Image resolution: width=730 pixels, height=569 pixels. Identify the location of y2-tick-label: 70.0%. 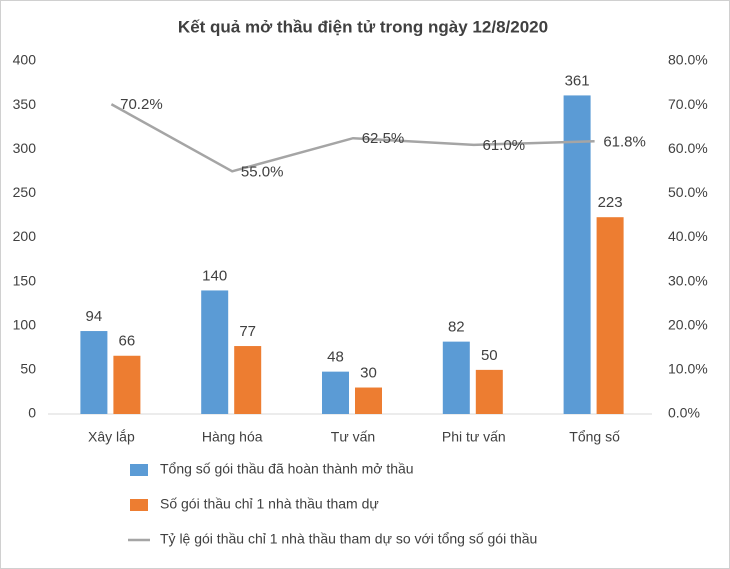
(688, 104).